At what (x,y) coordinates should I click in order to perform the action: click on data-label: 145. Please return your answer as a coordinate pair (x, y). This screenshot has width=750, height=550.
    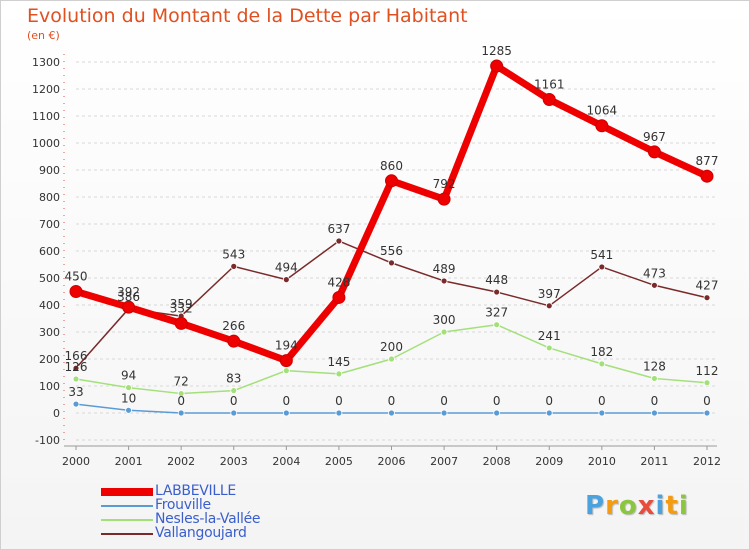
    Looking at the image, I should click on (338, 362).